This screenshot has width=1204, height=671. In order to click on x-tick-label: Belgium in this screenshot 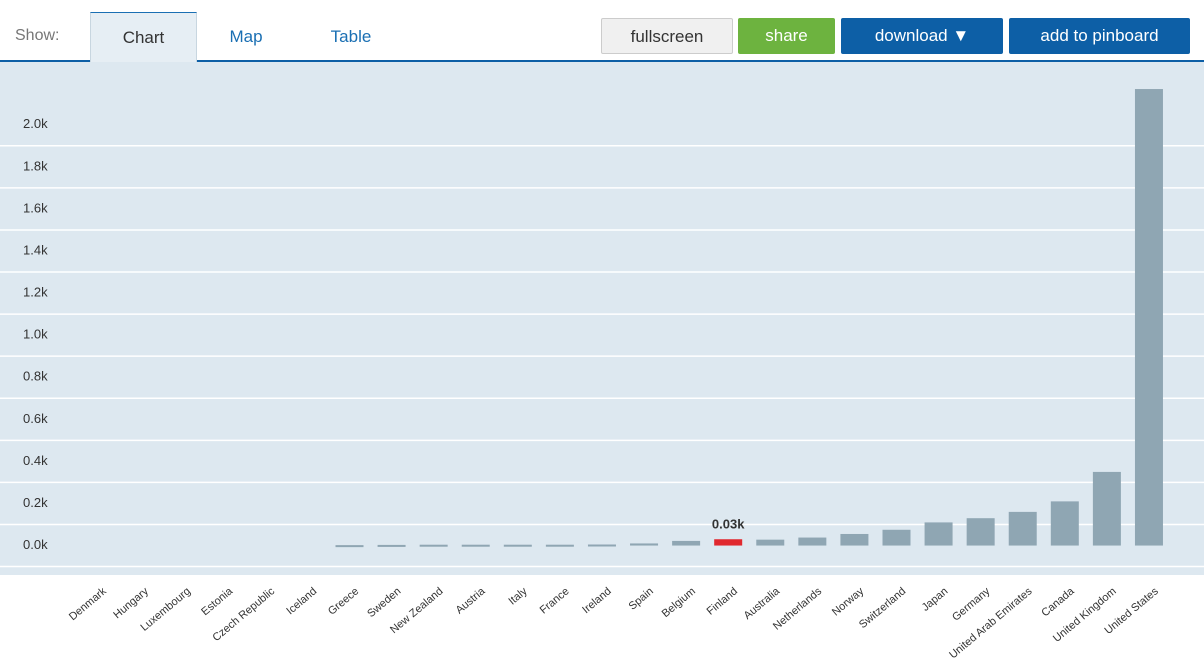, I will do `click(679, 602)`.